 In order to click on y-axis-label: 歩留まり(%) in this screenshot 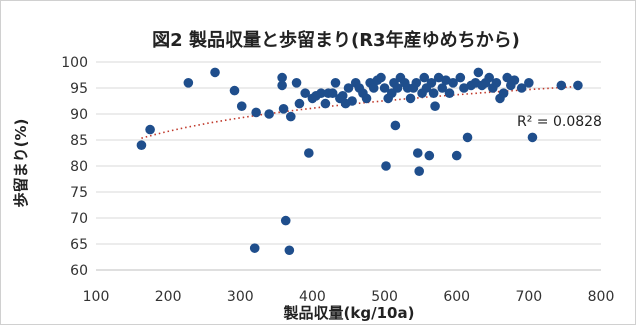, I will do `click(21, 163)`.